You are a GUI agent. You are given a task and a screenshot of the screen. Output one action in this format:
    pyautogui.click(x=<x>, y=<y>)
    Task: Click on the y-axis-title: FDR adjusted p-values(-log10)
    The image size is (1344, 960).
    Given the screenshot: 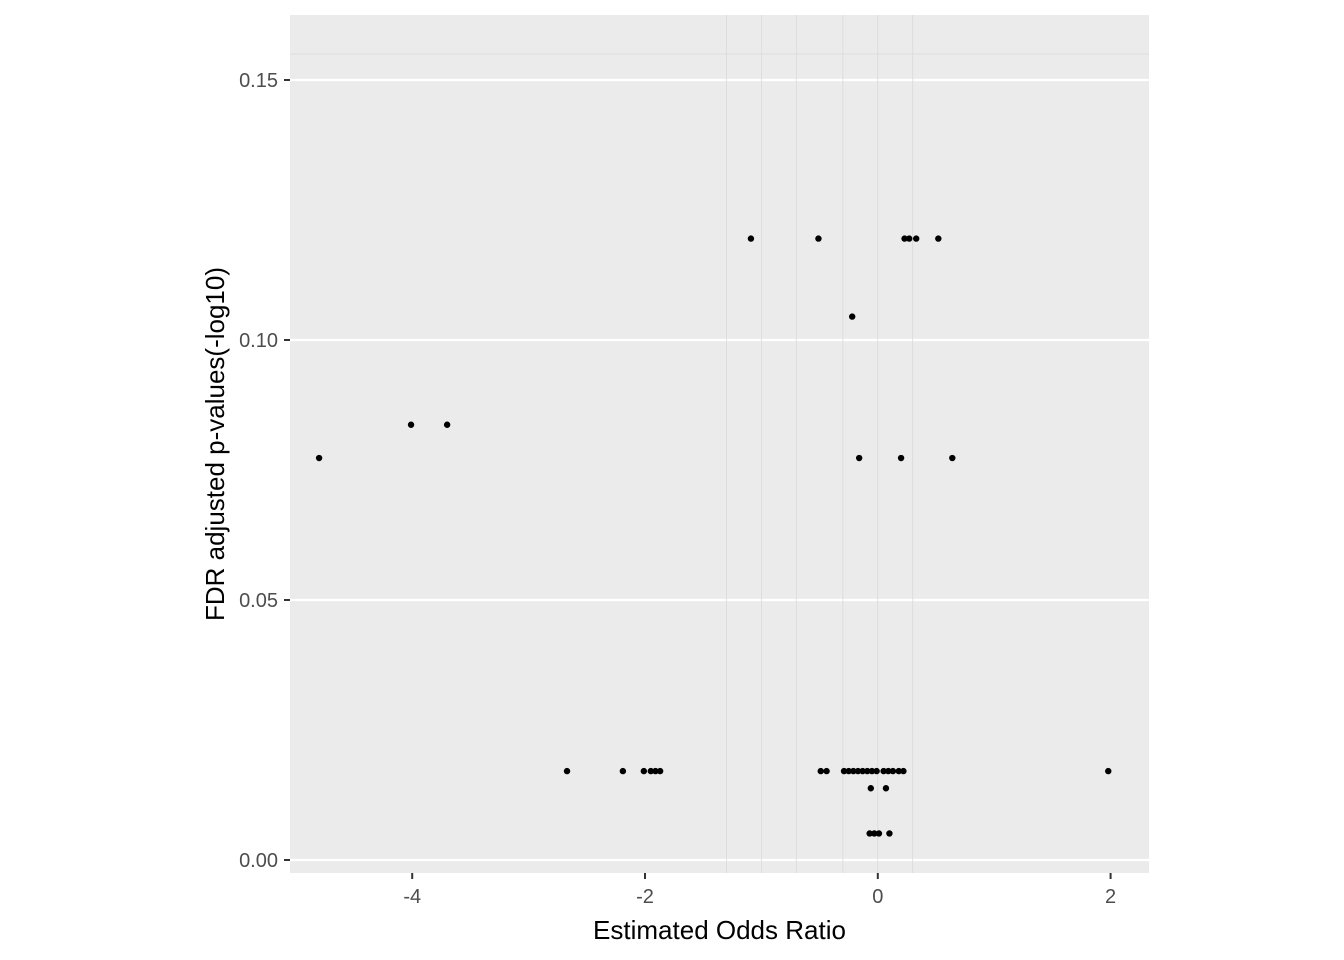 What is the action you would take?
    pyautogui.click(x=215, y=444)
    